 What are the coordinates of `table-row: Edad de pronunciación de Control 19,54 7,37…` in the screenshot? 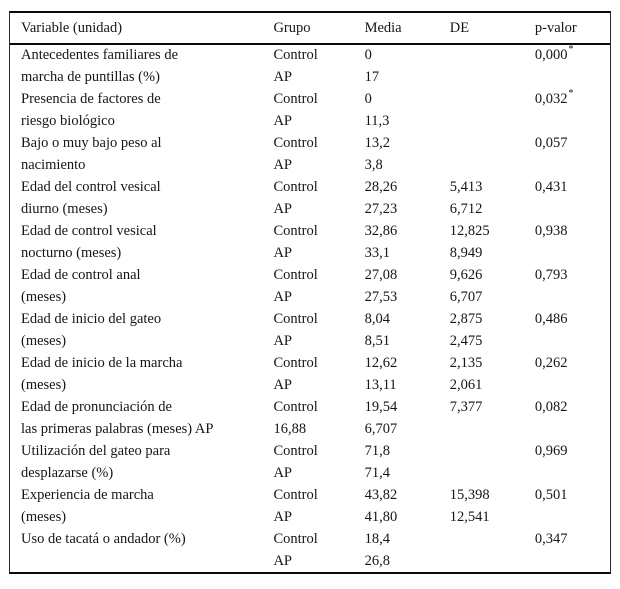 It's located at (310, 407).